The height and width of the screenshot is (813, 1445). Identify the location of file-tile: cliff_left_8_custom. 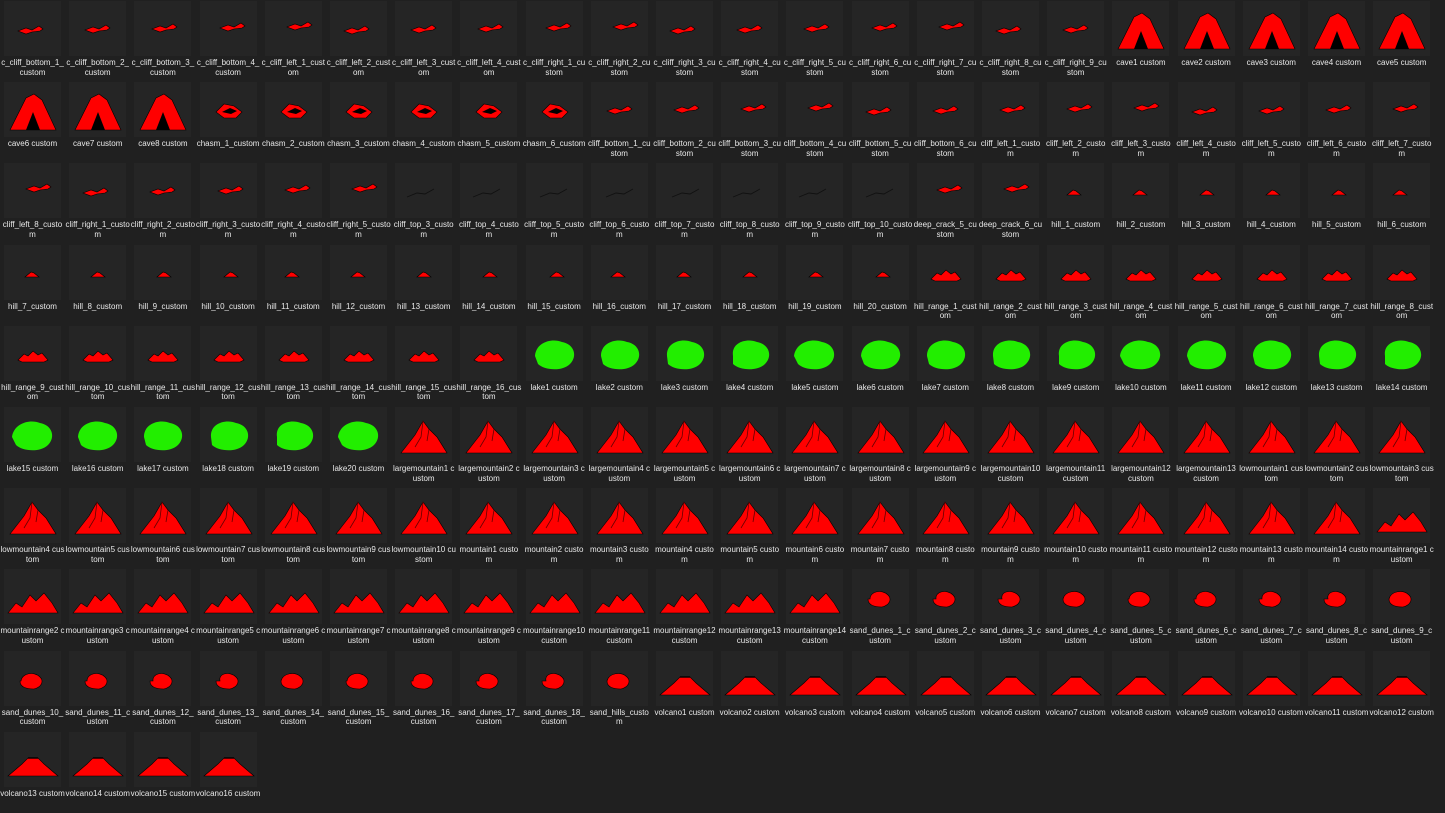
(32, 202).